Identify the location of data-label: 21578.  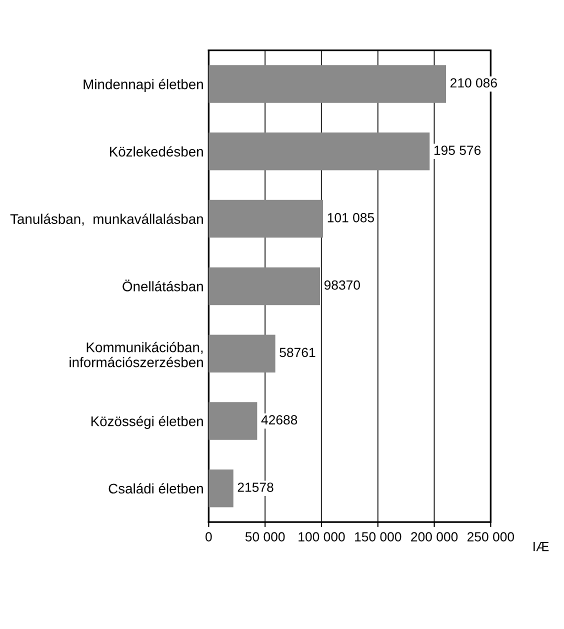
(256, 487).